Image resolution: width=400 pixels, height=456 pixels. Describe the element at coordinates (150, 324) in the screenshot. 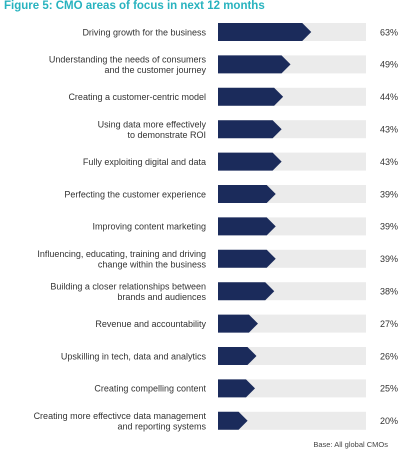

I see `category-label: Revenue and accountability` at that location.